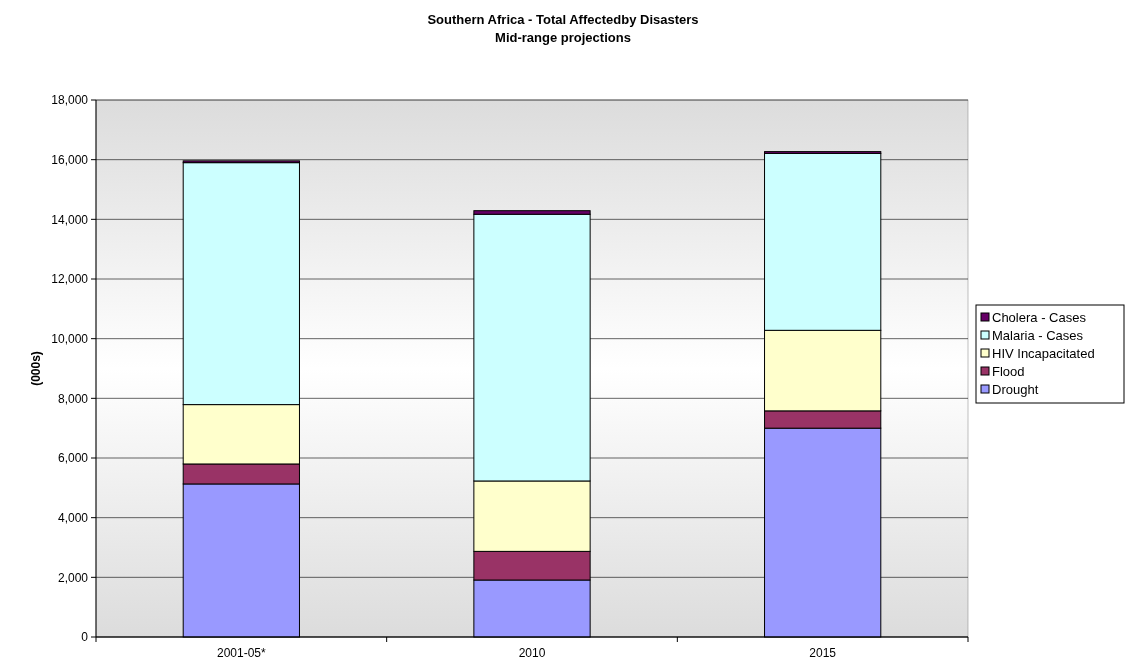 The width and height of the screenshot is (1126, 669). Describe the element at coordinates (70, 100) in the screenshot. I see `y-tick-label: 18,000` at that location.